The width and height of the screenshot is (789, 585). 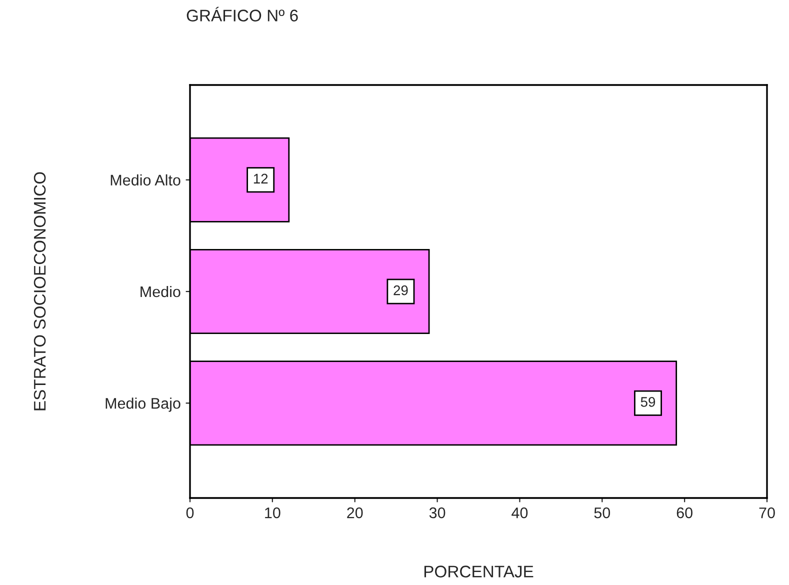 What do you see at coordinates (145, 180) in the screenshot?
I see `y-tick-label: Medio Alto` at bounding box center [145, 180].